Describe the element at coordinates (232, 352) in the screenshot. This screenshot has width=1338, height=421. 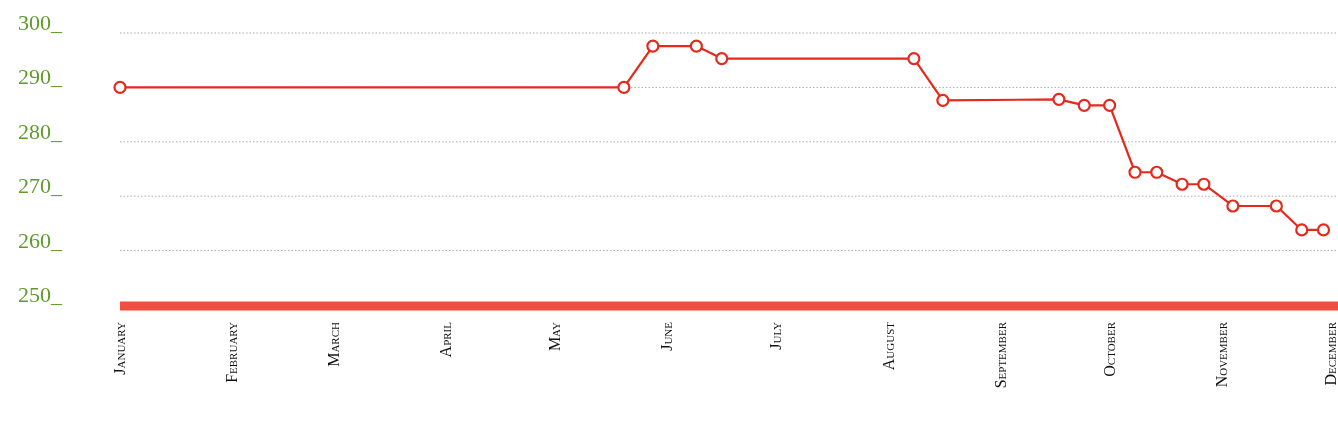
I see `x-tick-label: February` at that location.